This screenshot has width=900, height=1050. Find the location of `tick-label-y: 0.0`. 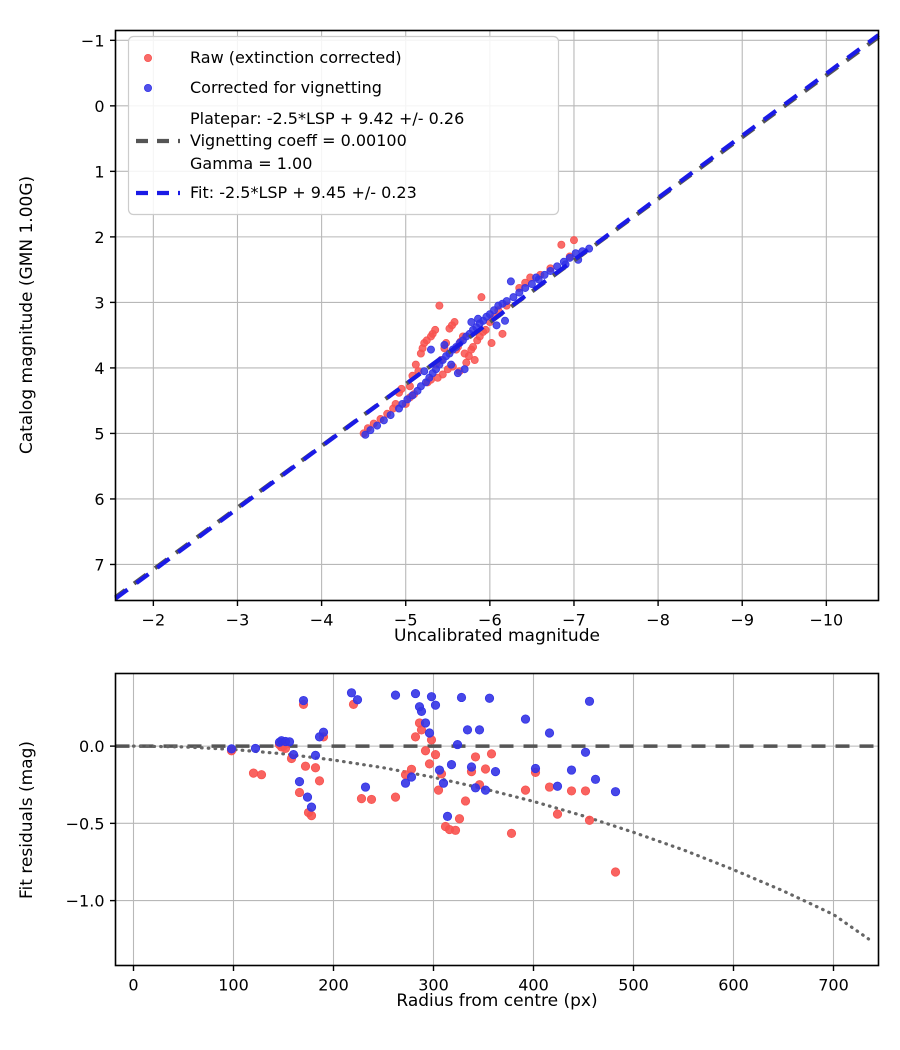

tick-label-y: 0.0 is located at coordinates (91, 746).